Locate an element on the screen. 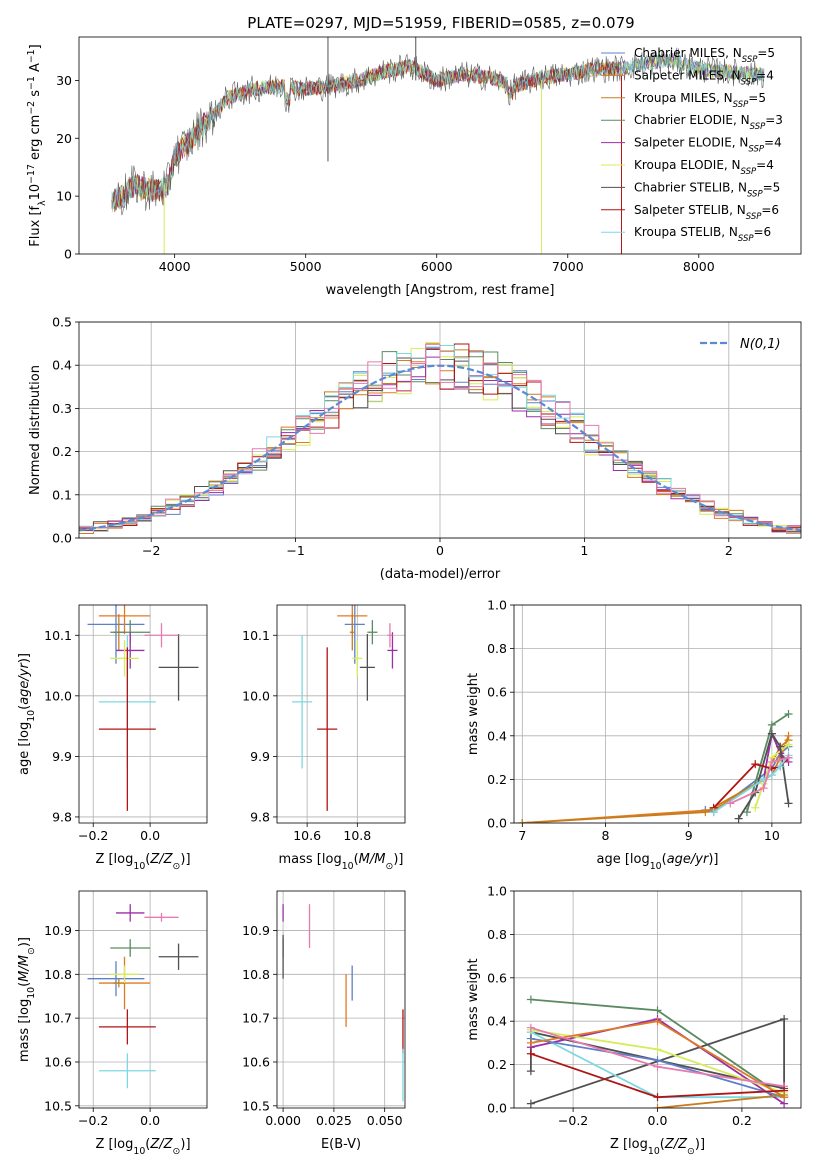 The height and width of the screenshot is (1170, 819). legend-entry: Salpeter STELIB, NSSP=6 is located at coordinates (706, 212).